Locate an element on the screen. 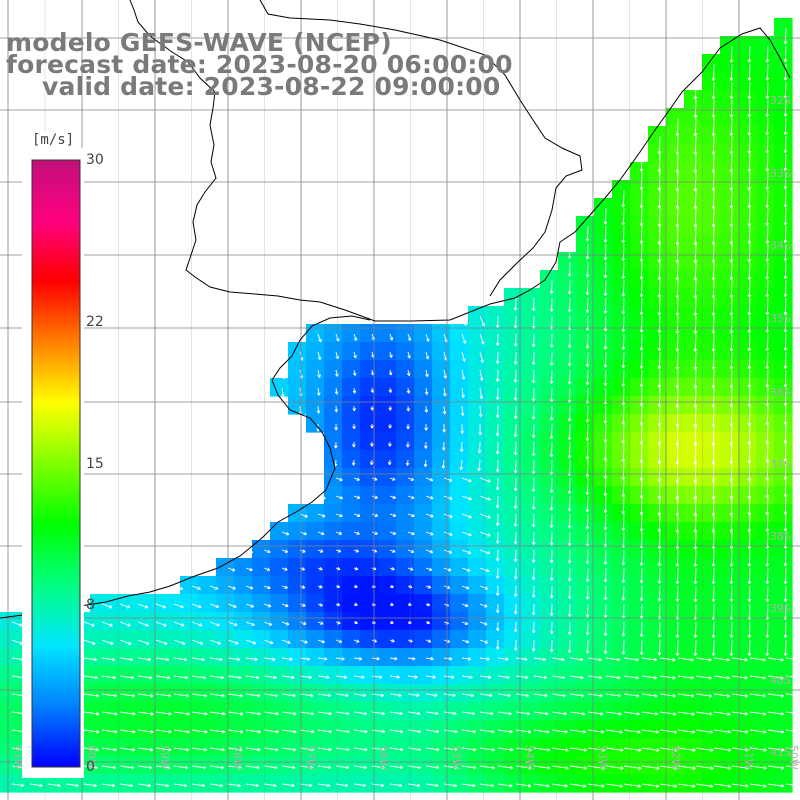 Image resolution: width=800 pixels, height=800 pixels. colorbar-tick-label: 30 is located at coordinates (95, 160).